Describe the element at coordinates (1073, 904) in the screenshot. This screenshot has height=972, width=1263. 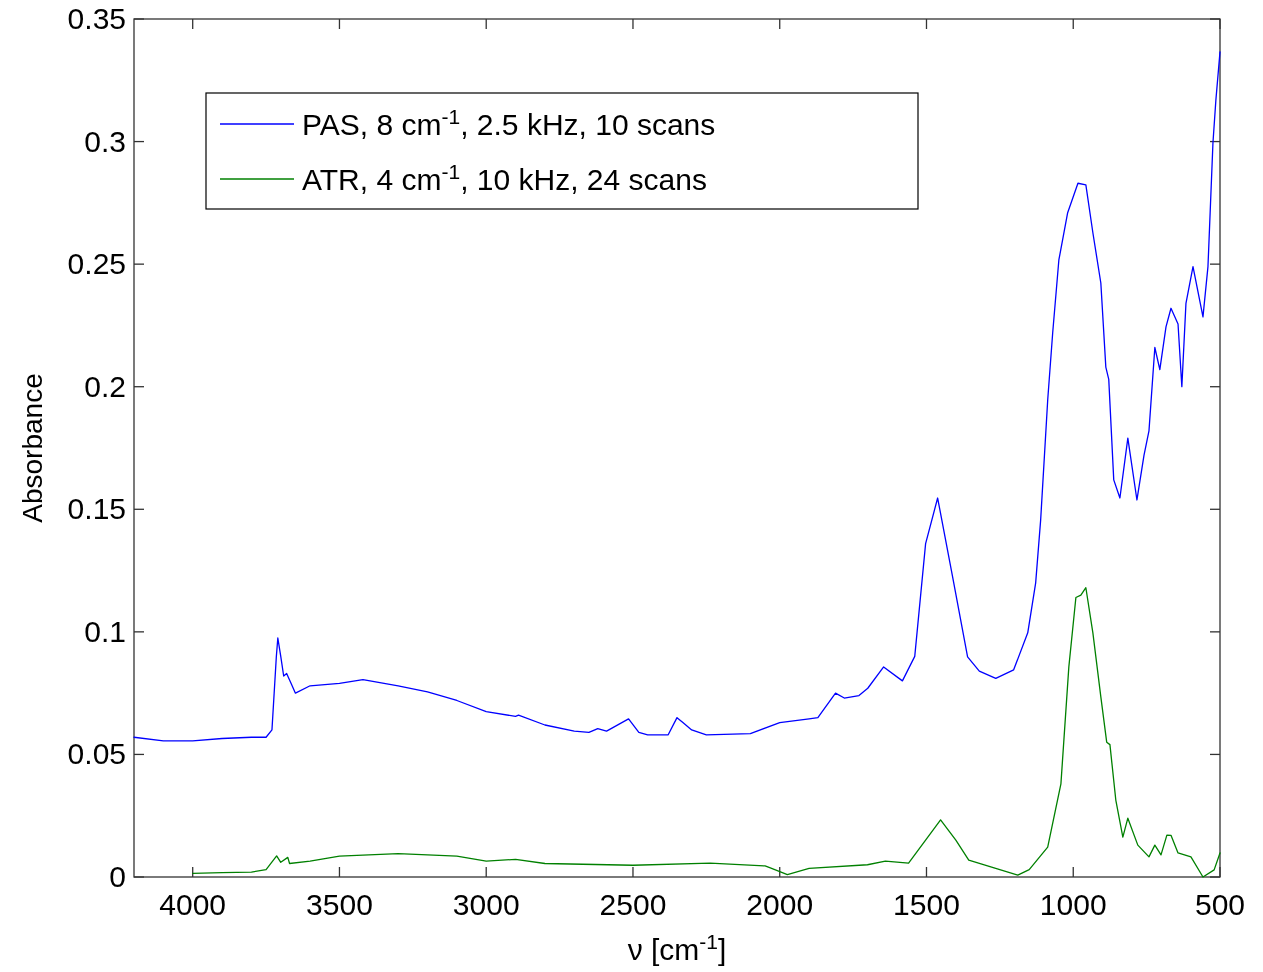
I see `x-tick-label: 1000` at that location.